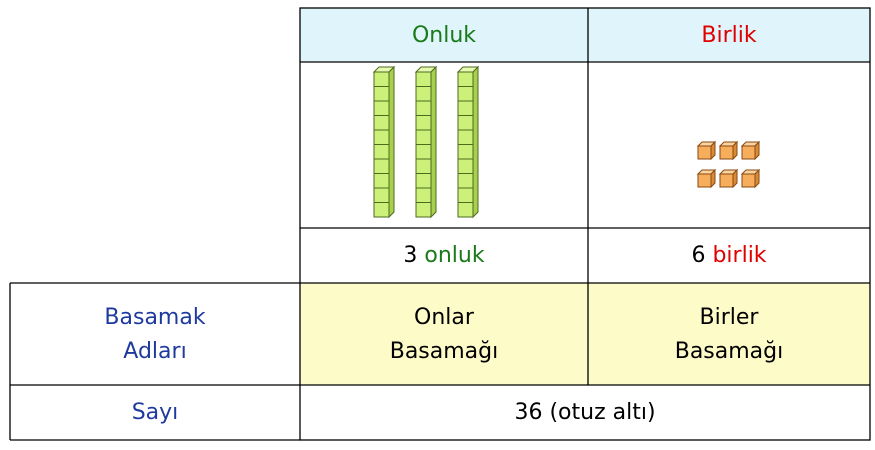 The height and width of the screenshot is (450, 875). I want to click on row-label: Basamak, so click(154, 317).